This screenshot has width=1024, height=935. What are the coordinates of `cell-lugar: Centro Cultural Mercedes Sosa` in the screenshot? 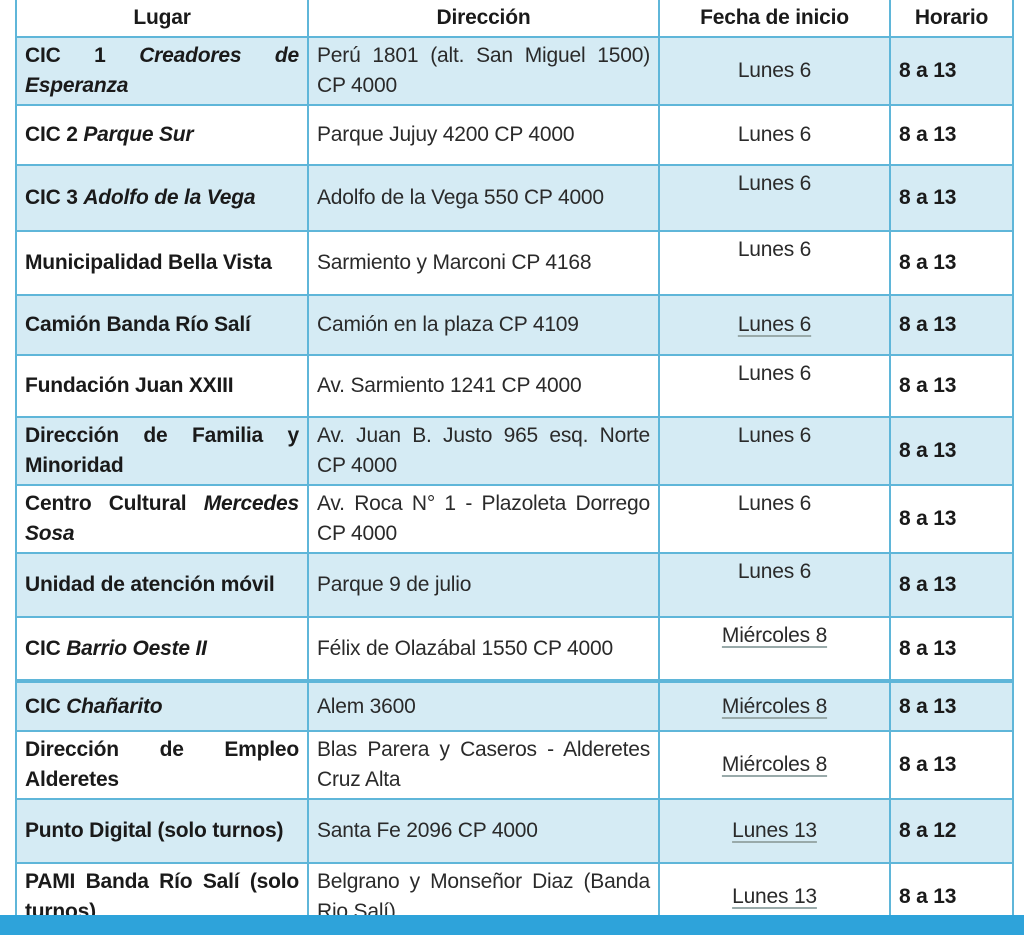 It's located at (162, 519).